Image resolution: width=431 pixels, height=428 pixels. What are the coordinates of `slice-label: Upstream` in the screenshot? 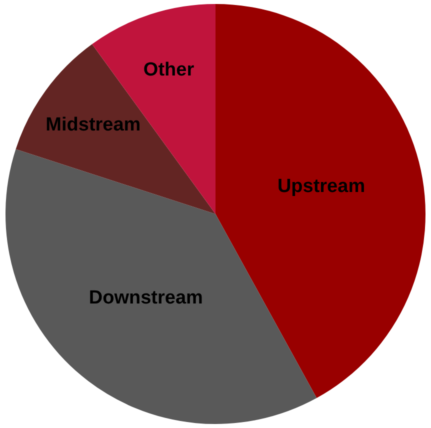 It's located at (321, 187).